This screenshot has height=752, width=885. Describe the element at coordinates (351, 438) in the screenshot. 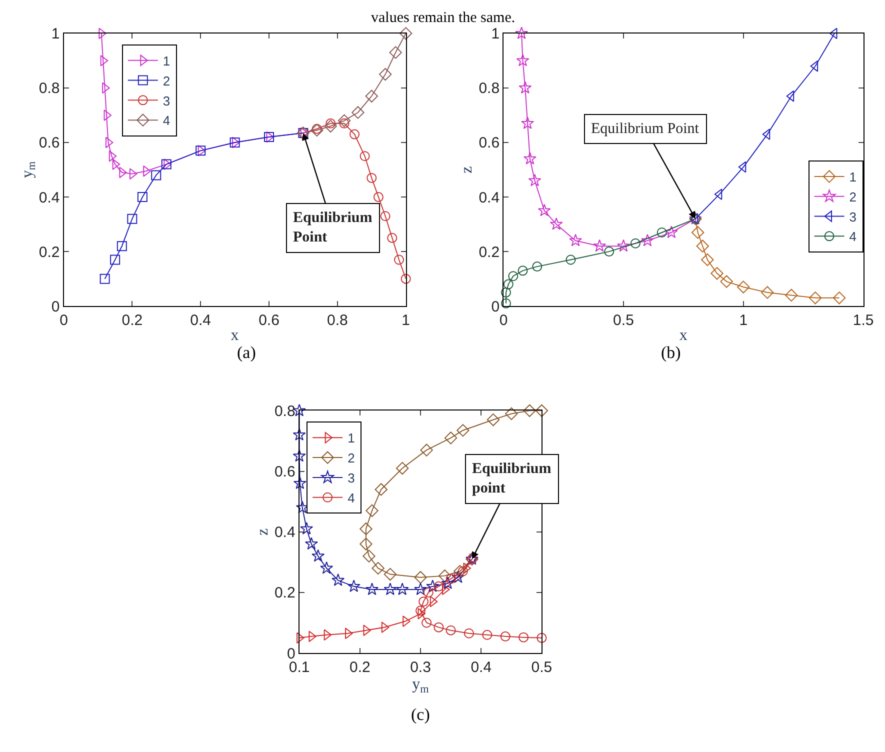

I see `legend-label: 1` at that location.